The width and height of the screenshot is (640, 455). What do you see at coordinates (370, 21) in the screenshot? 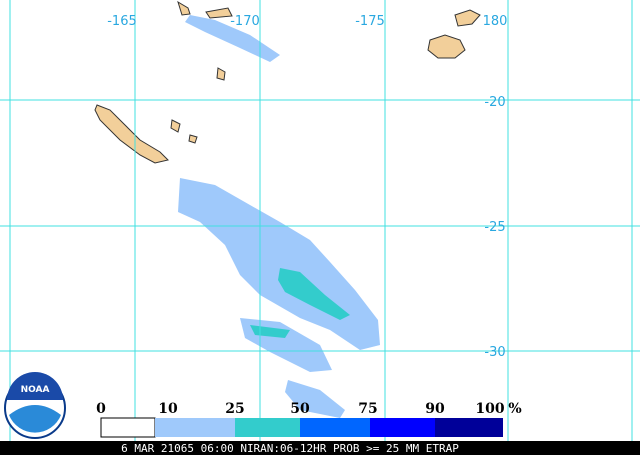
I see `longitude-label: -175` at bounding box center [370, 21].